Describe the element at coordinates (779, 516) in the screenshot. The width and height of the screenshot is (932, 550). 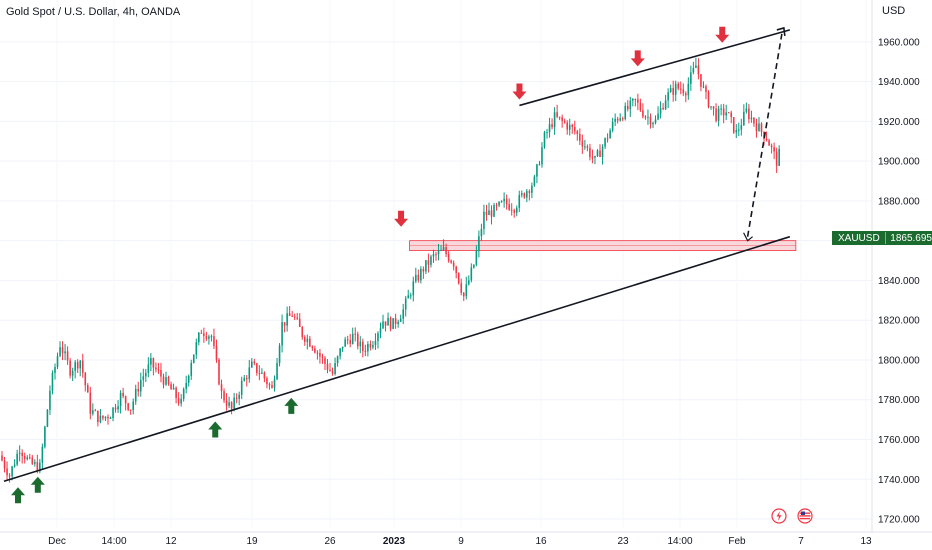
I see `flash-icon` at that location.